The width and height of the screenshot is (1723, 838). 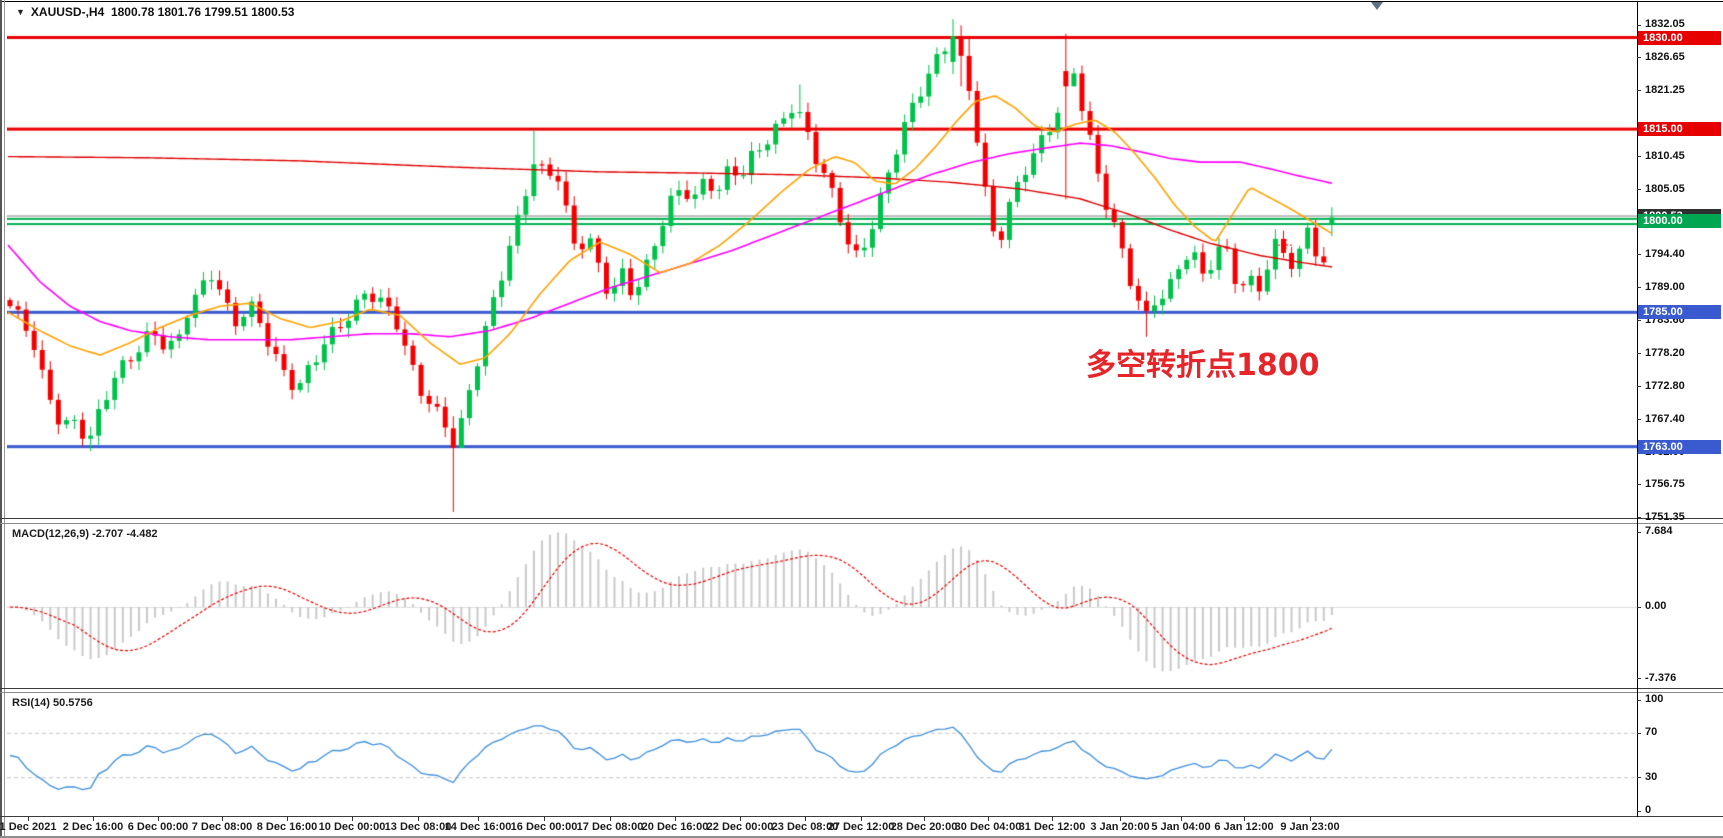 What do you see at coordinates (1679, 129) in the screenshot?
I see `price-badge-1815: 1815.00` at bounding box center [1679, 129].